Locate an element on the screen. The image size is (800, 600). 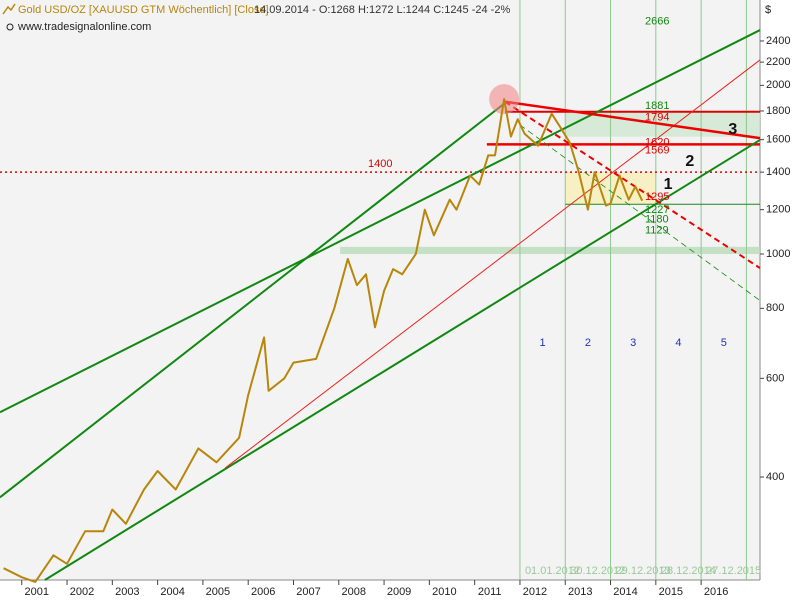
x-tick-label: 2004 is located at coordinates (172, 592).